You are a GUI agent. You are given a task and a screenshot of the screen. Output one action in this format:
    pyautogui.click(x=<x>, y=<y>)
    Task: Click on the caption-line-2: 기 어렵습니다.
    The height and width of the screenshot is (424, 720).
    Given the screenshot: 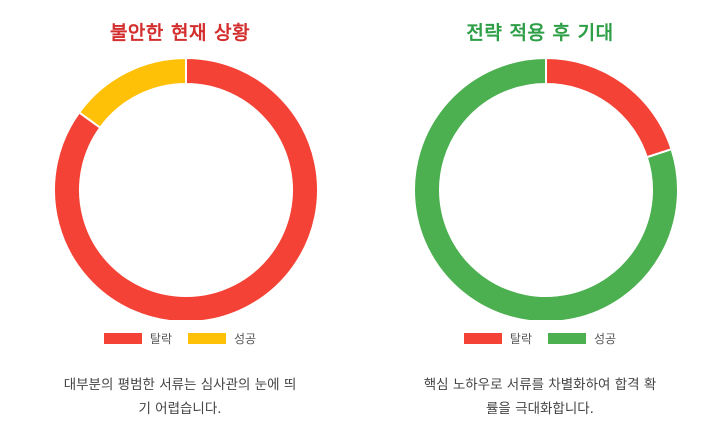 What is the action you would take?
    pyautogui.click(x=180, y=409)
    